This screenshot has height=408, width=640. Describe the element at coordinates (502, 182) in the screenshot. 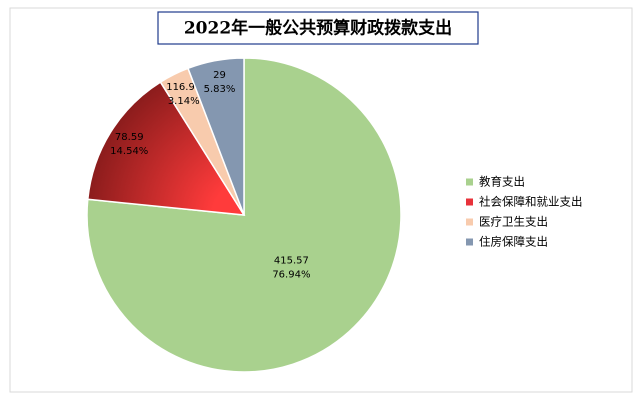

I see `legend-label: 教育支出` at that location.